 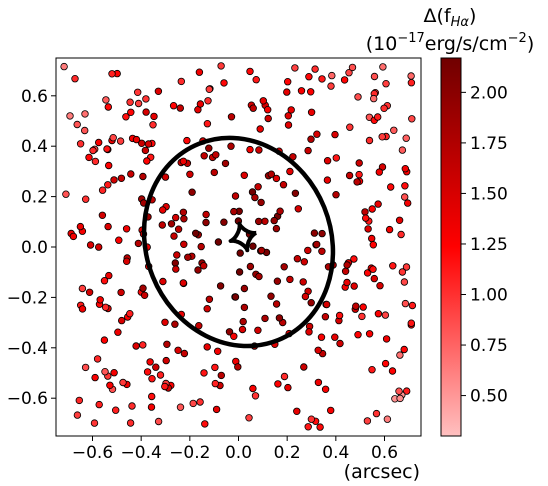 What do you see at coordinates (287, 453) in the screenshot?
I see `x-tick-label: 0.2` at bounding box center [287, 453].